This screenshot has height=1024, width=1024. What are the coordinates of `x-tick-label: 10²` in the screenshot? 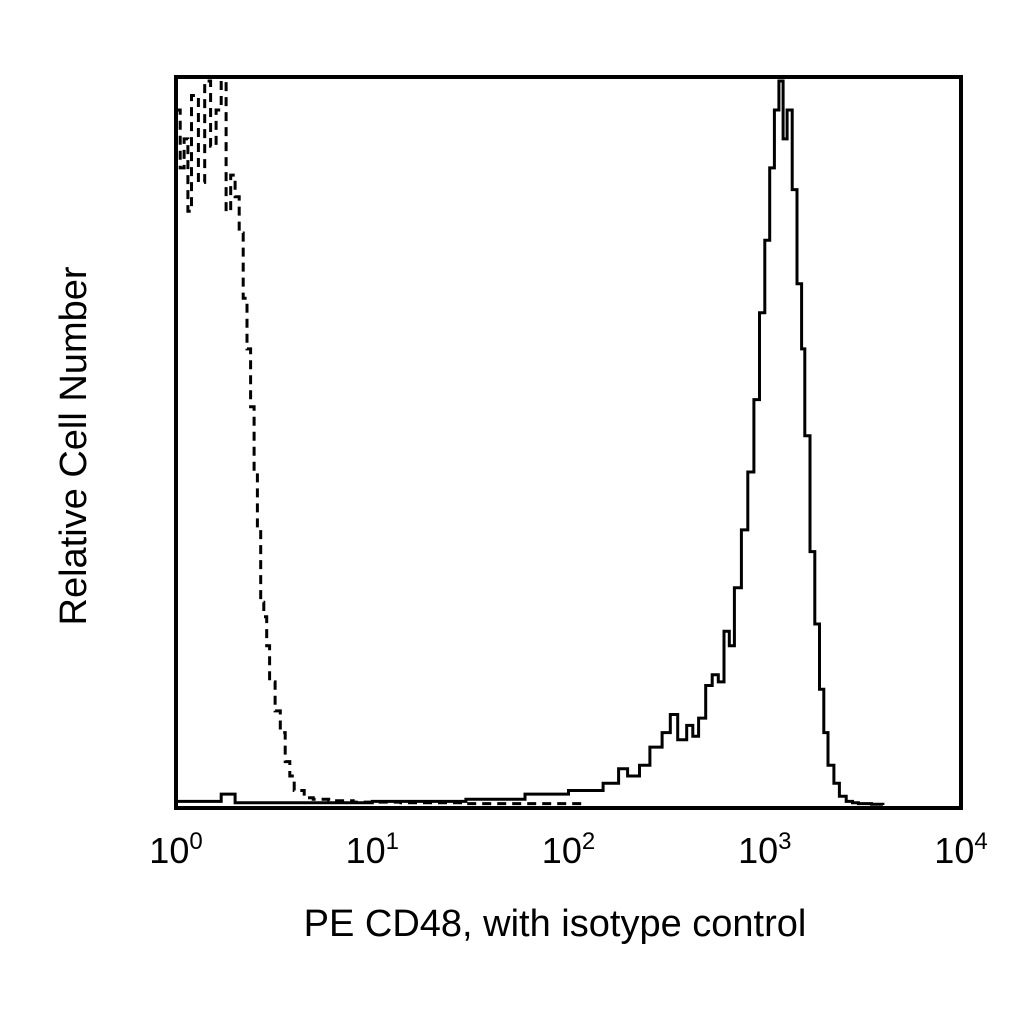 It's located at (568, 849).